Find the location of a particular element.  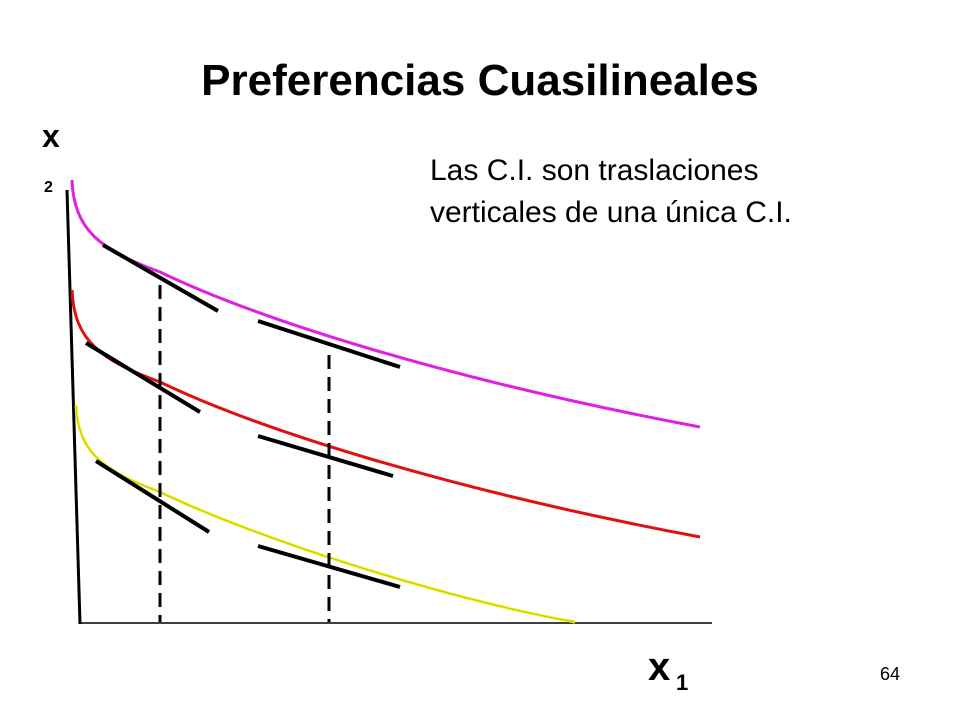

y-axis is located at coordinates (73, 407).